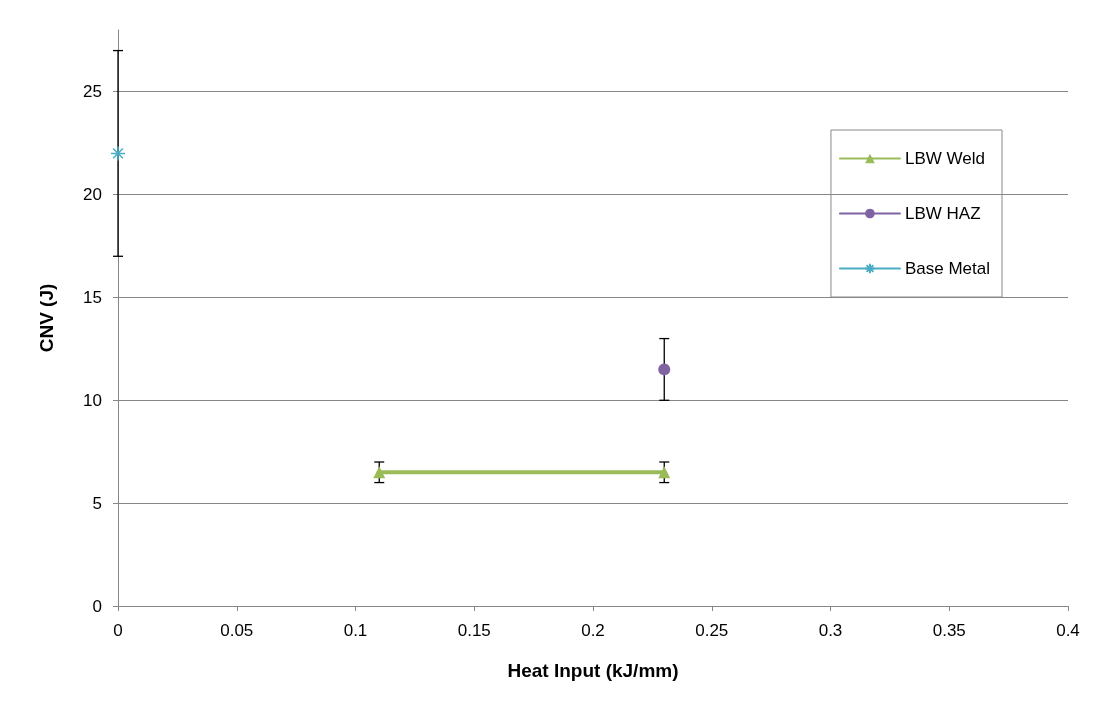 This screenshot has height=719, width=1097. Describe the element at coordinates (92, 400) in the screenshot. I see `y-tick-label: 10` at that location.